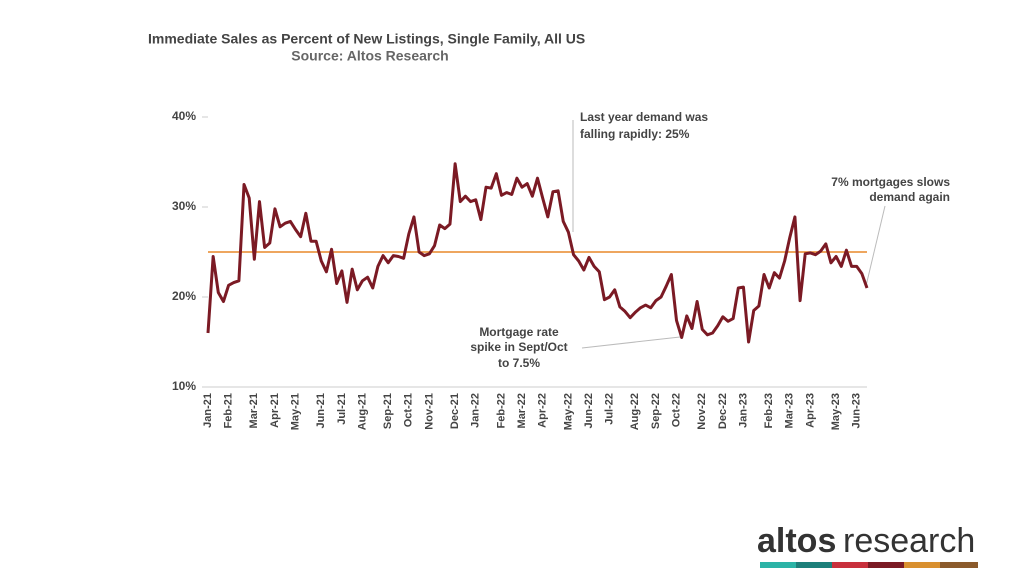 The height and width of the screenshot is (581, 1024). Describe the element at coordinates (184, 116) in the screenshot. I see `y-tick-label: 40%` at that location.